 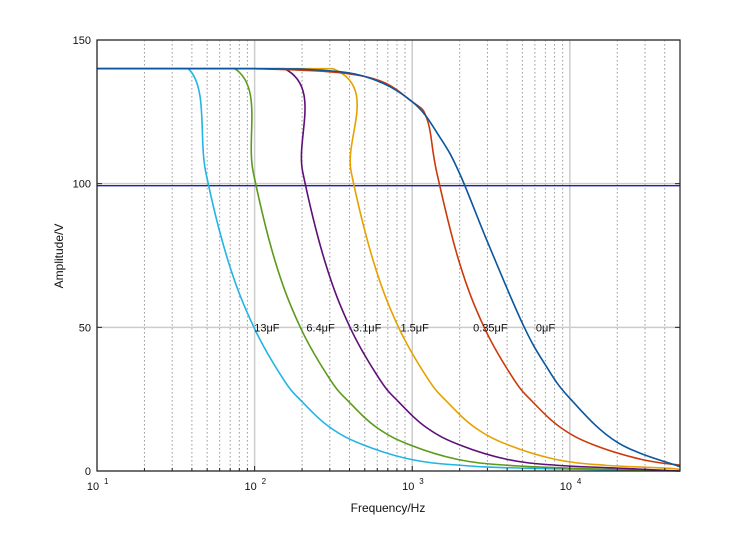 I want to click on series-label: 0μF, so click(x=545, y=328).